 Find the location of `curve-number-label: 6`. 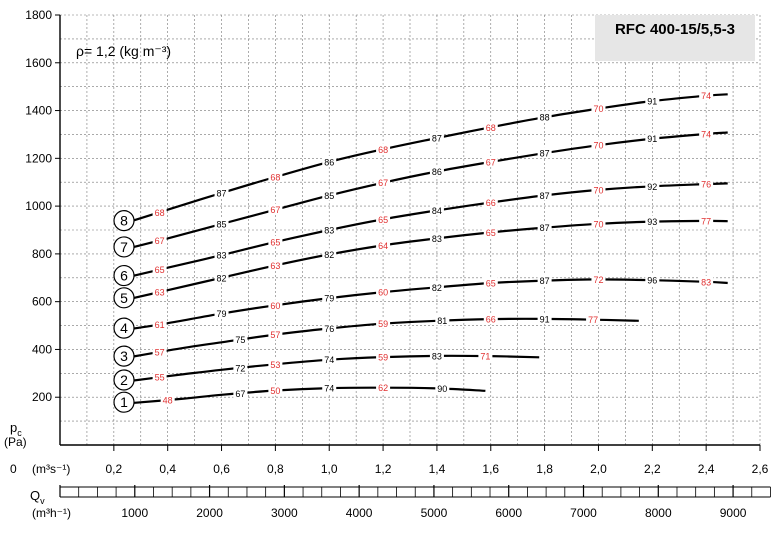

curve-number-label: 6 is located at coordinates (124, 276).